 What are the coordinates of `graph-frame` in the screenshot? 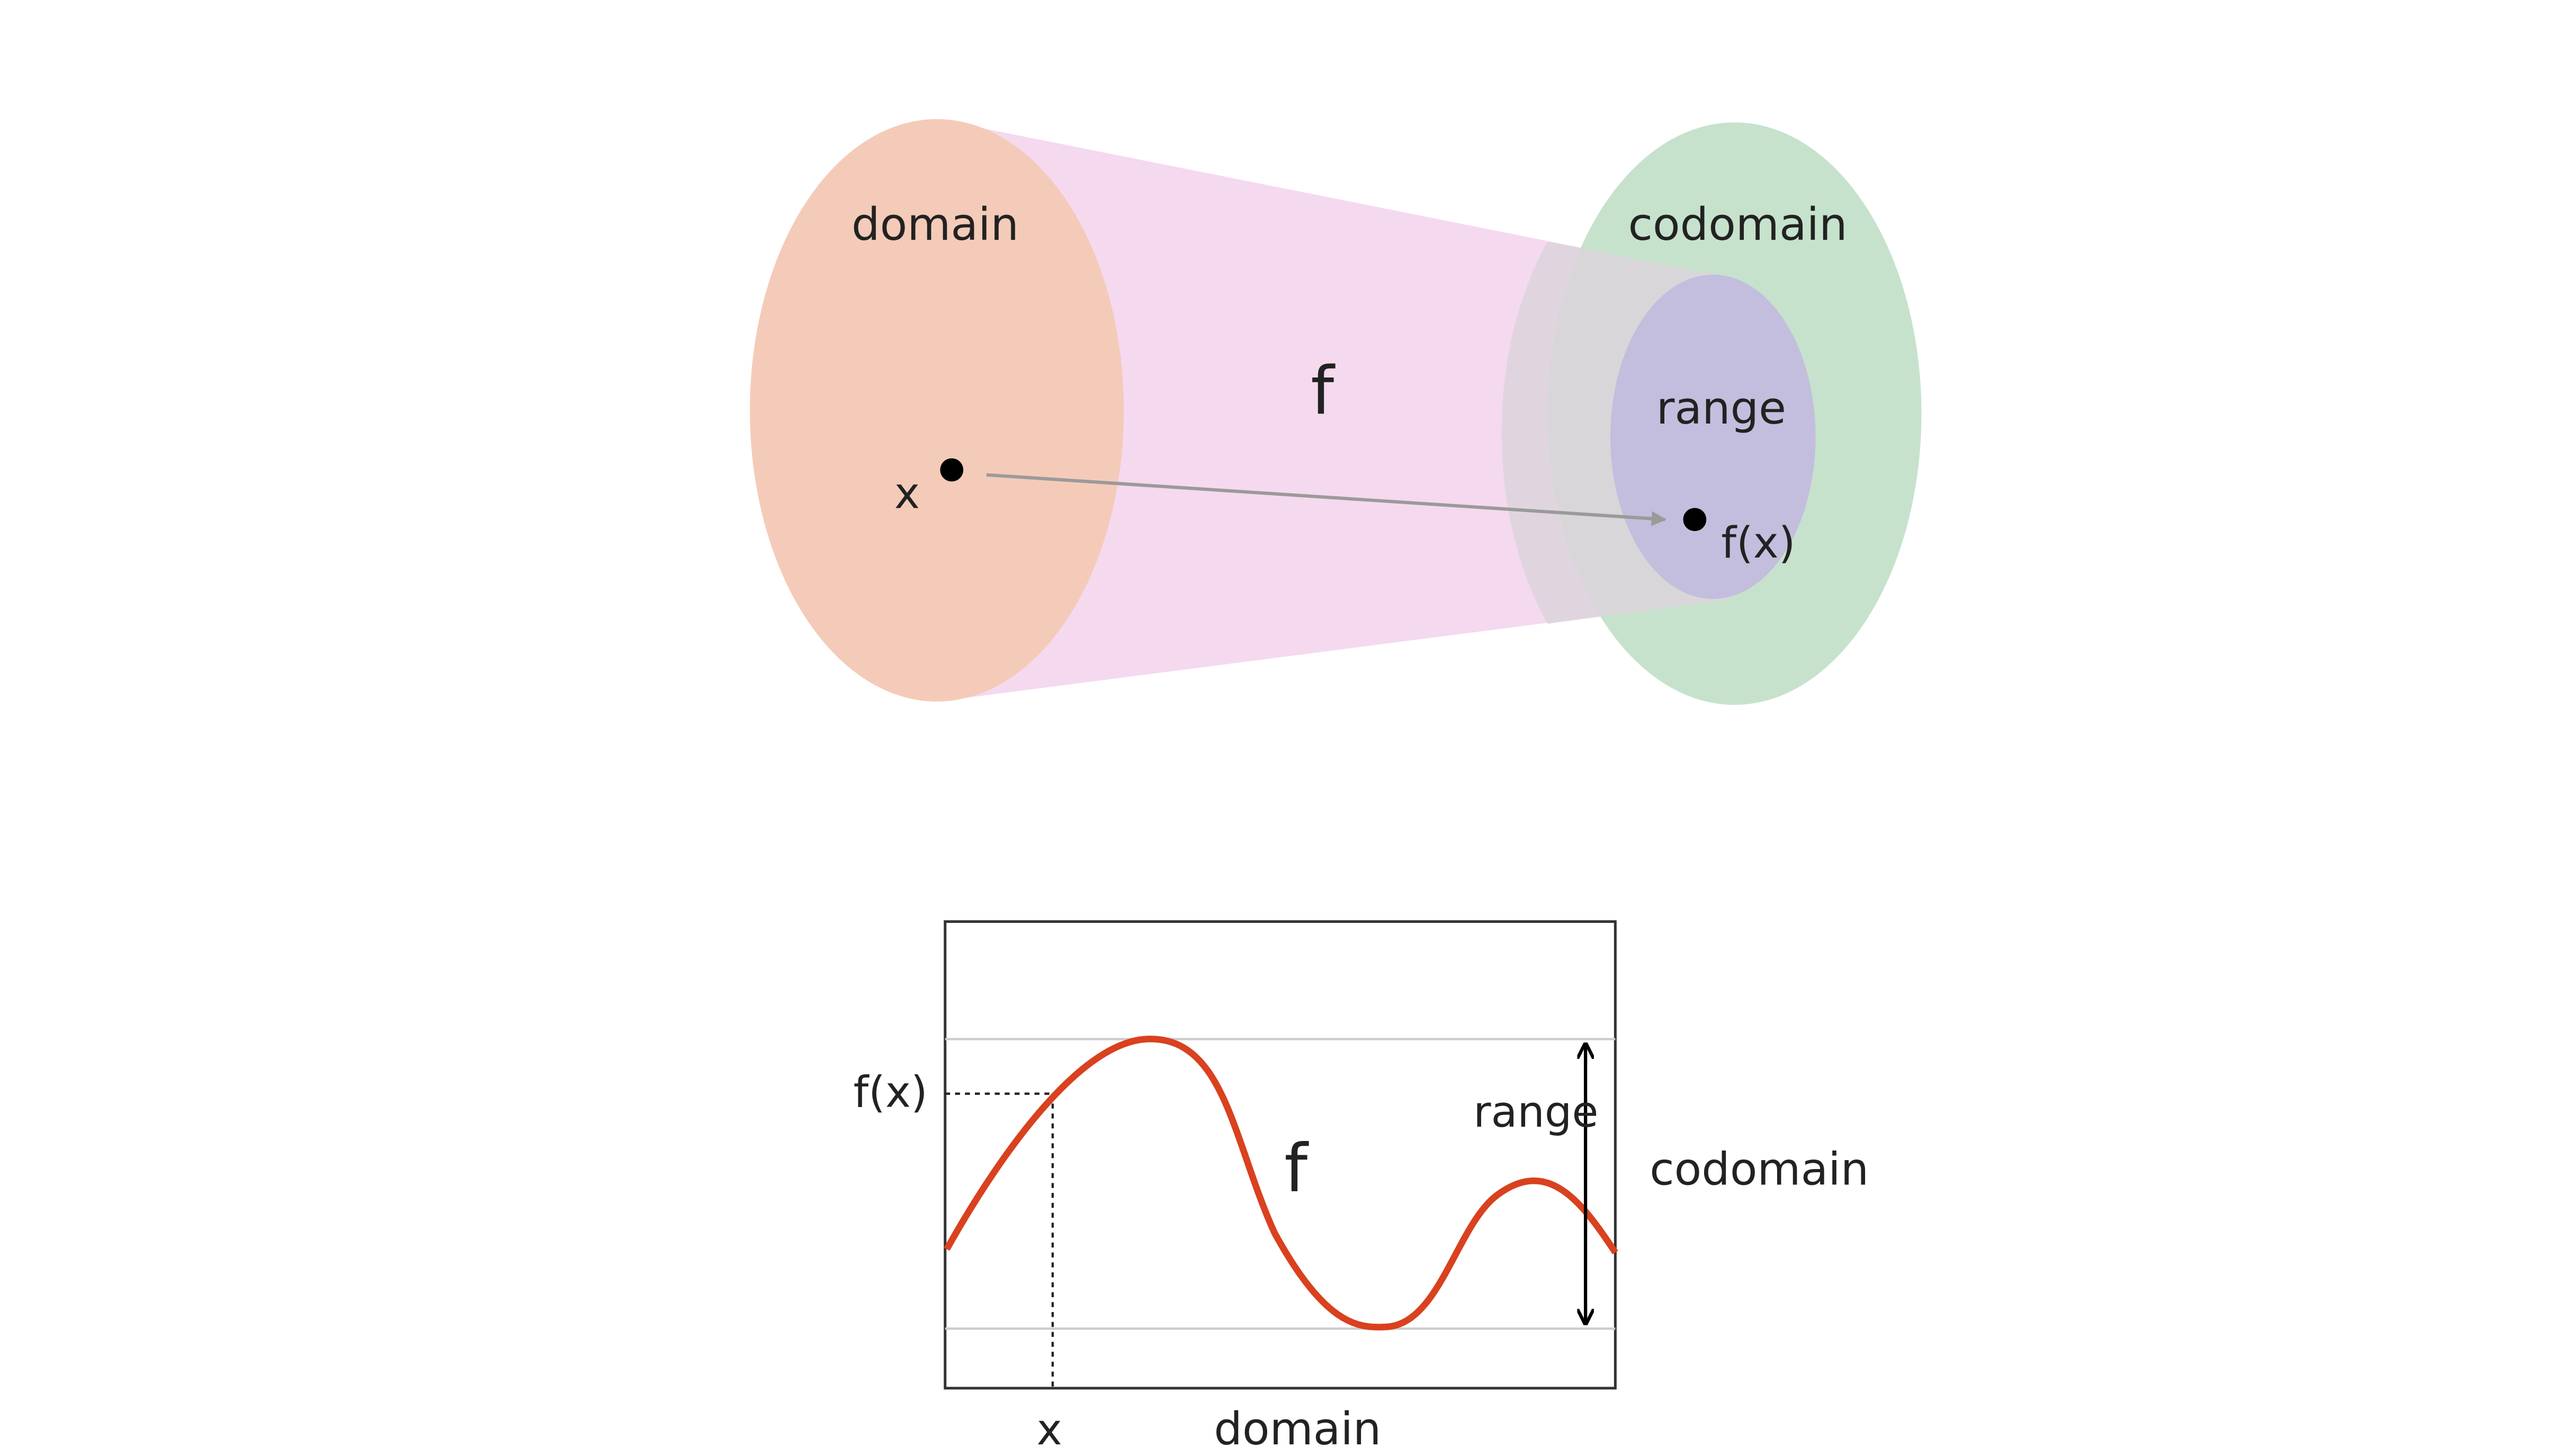 It's located at (1281, 1155).